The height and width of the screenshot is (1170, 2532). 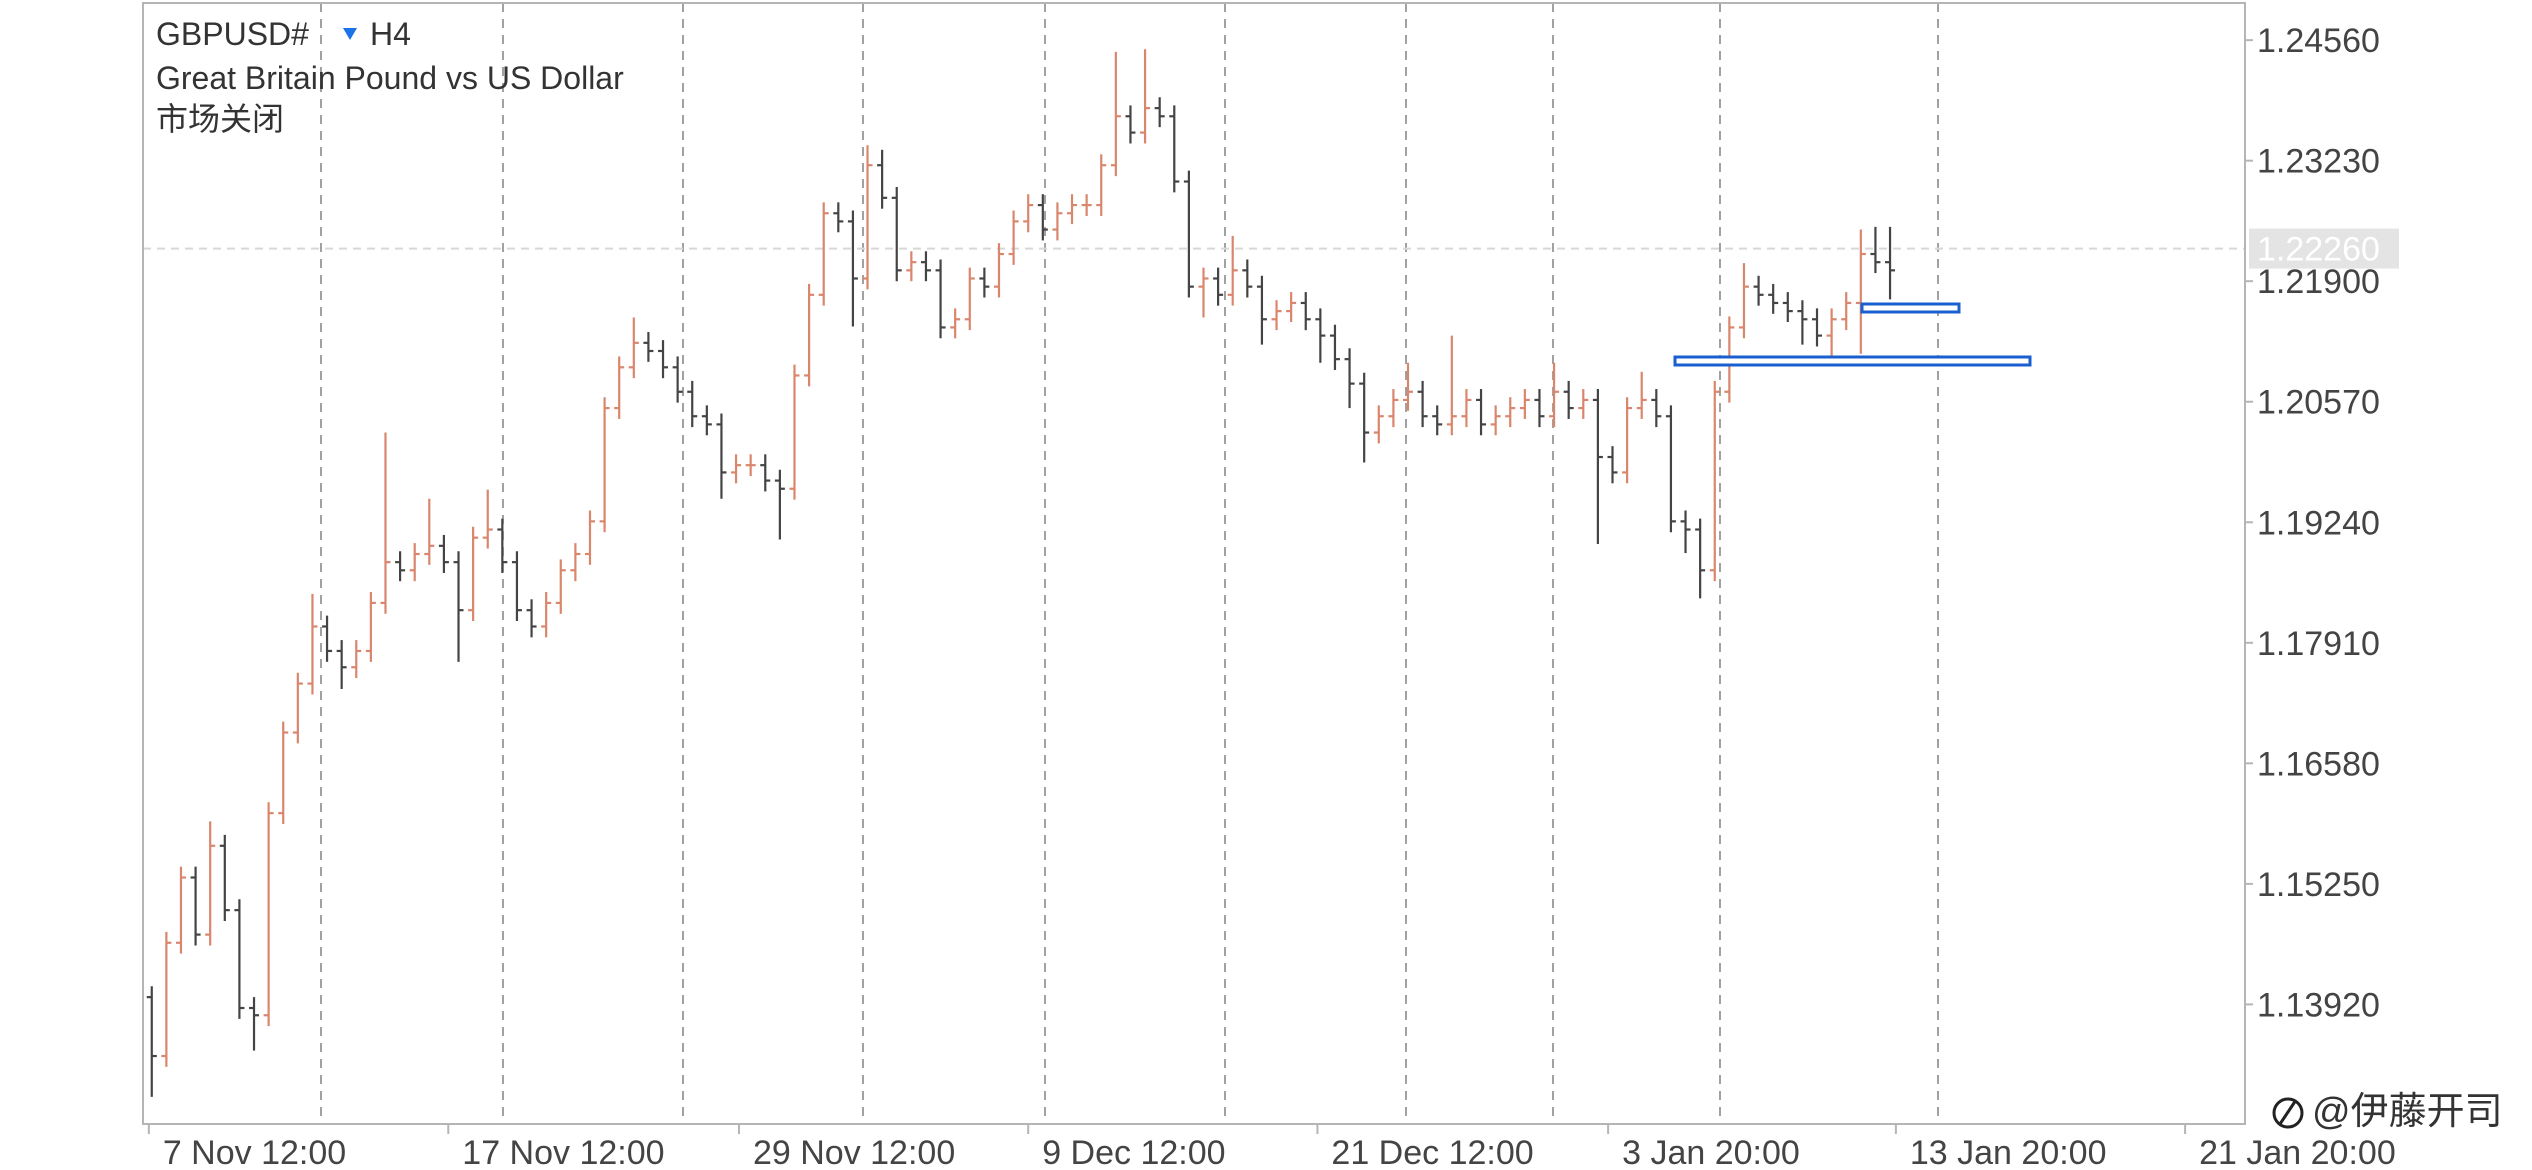 I want to click on y-tick-label: 1.24560, so click(x=2318, y=41).